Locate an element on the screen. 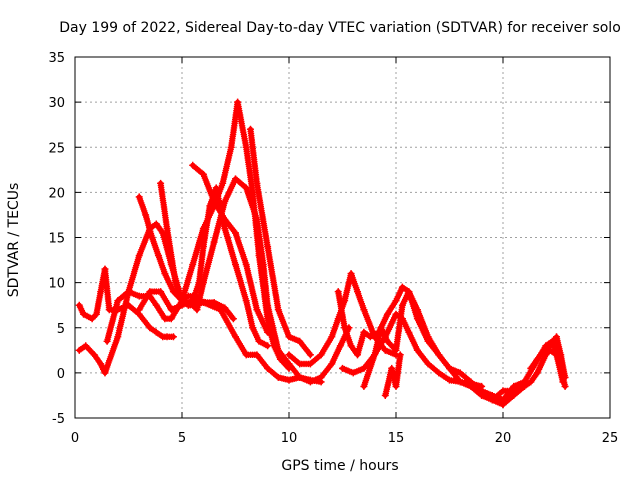  series-arc-m is located at coordinates (392, 375).